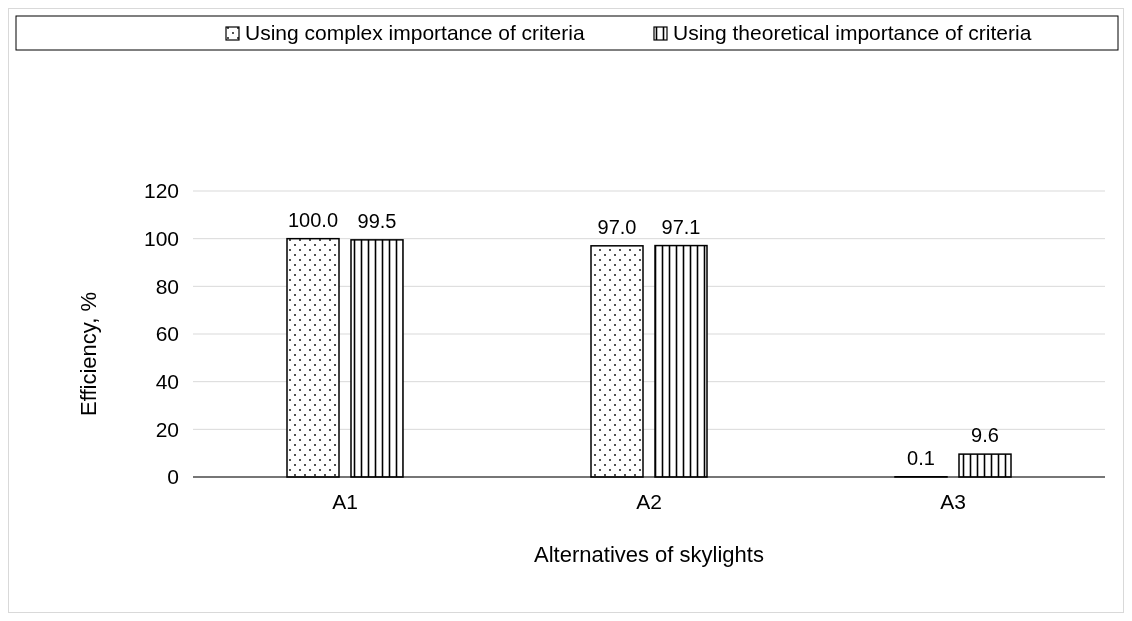 This screenshot has width=1132, height=621. What do you see at coordinates (681, 226) in the screenshot?
I see `data-label: 97.1` at bounding box center [681, 226].